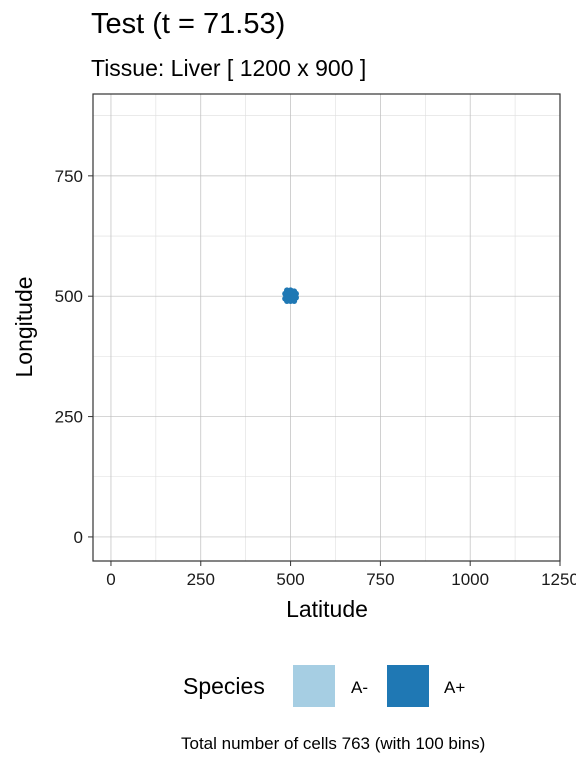 This screenshot has height=768, width=576. Describe the element at coordinates (110, 579) in the screenshot. I see `x-tick-label: 0` at that location.